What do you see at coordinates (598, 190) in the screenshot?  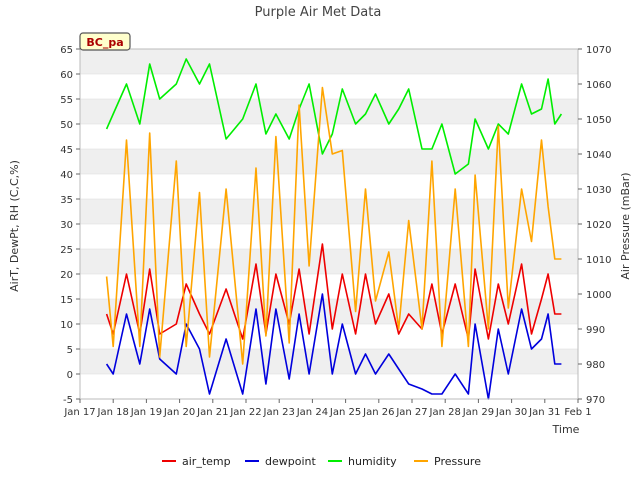 I see `y2-tick-label: 1030` at bounding box center [598, 190].